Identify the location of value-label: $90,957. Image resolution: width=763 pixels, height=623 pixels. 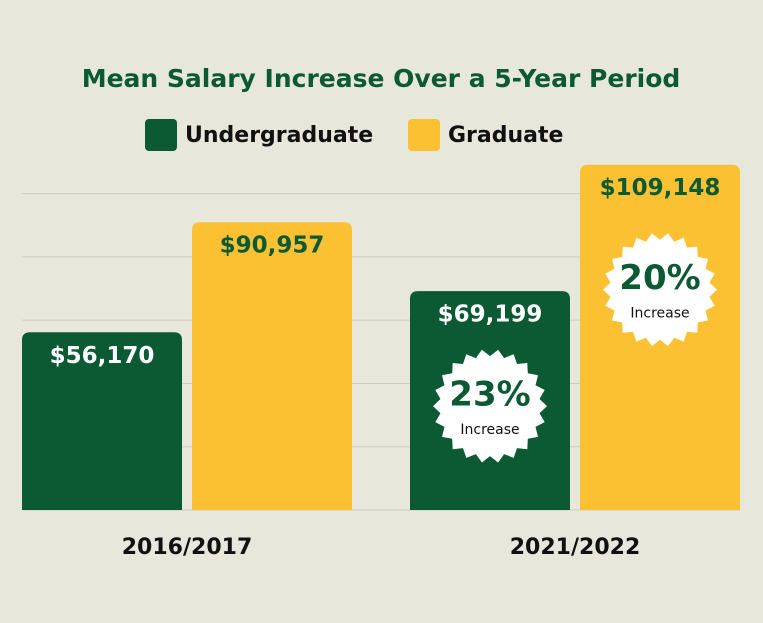
(272, 246).